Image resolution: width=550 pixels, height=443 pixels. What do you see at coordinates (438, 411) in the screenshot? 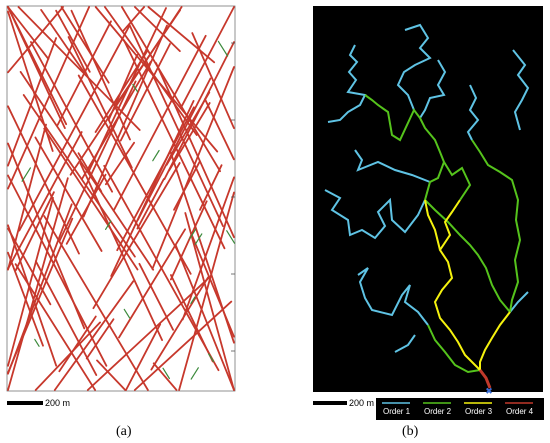
I see `legend-label: Order 2` at bounding box center [438, 411].